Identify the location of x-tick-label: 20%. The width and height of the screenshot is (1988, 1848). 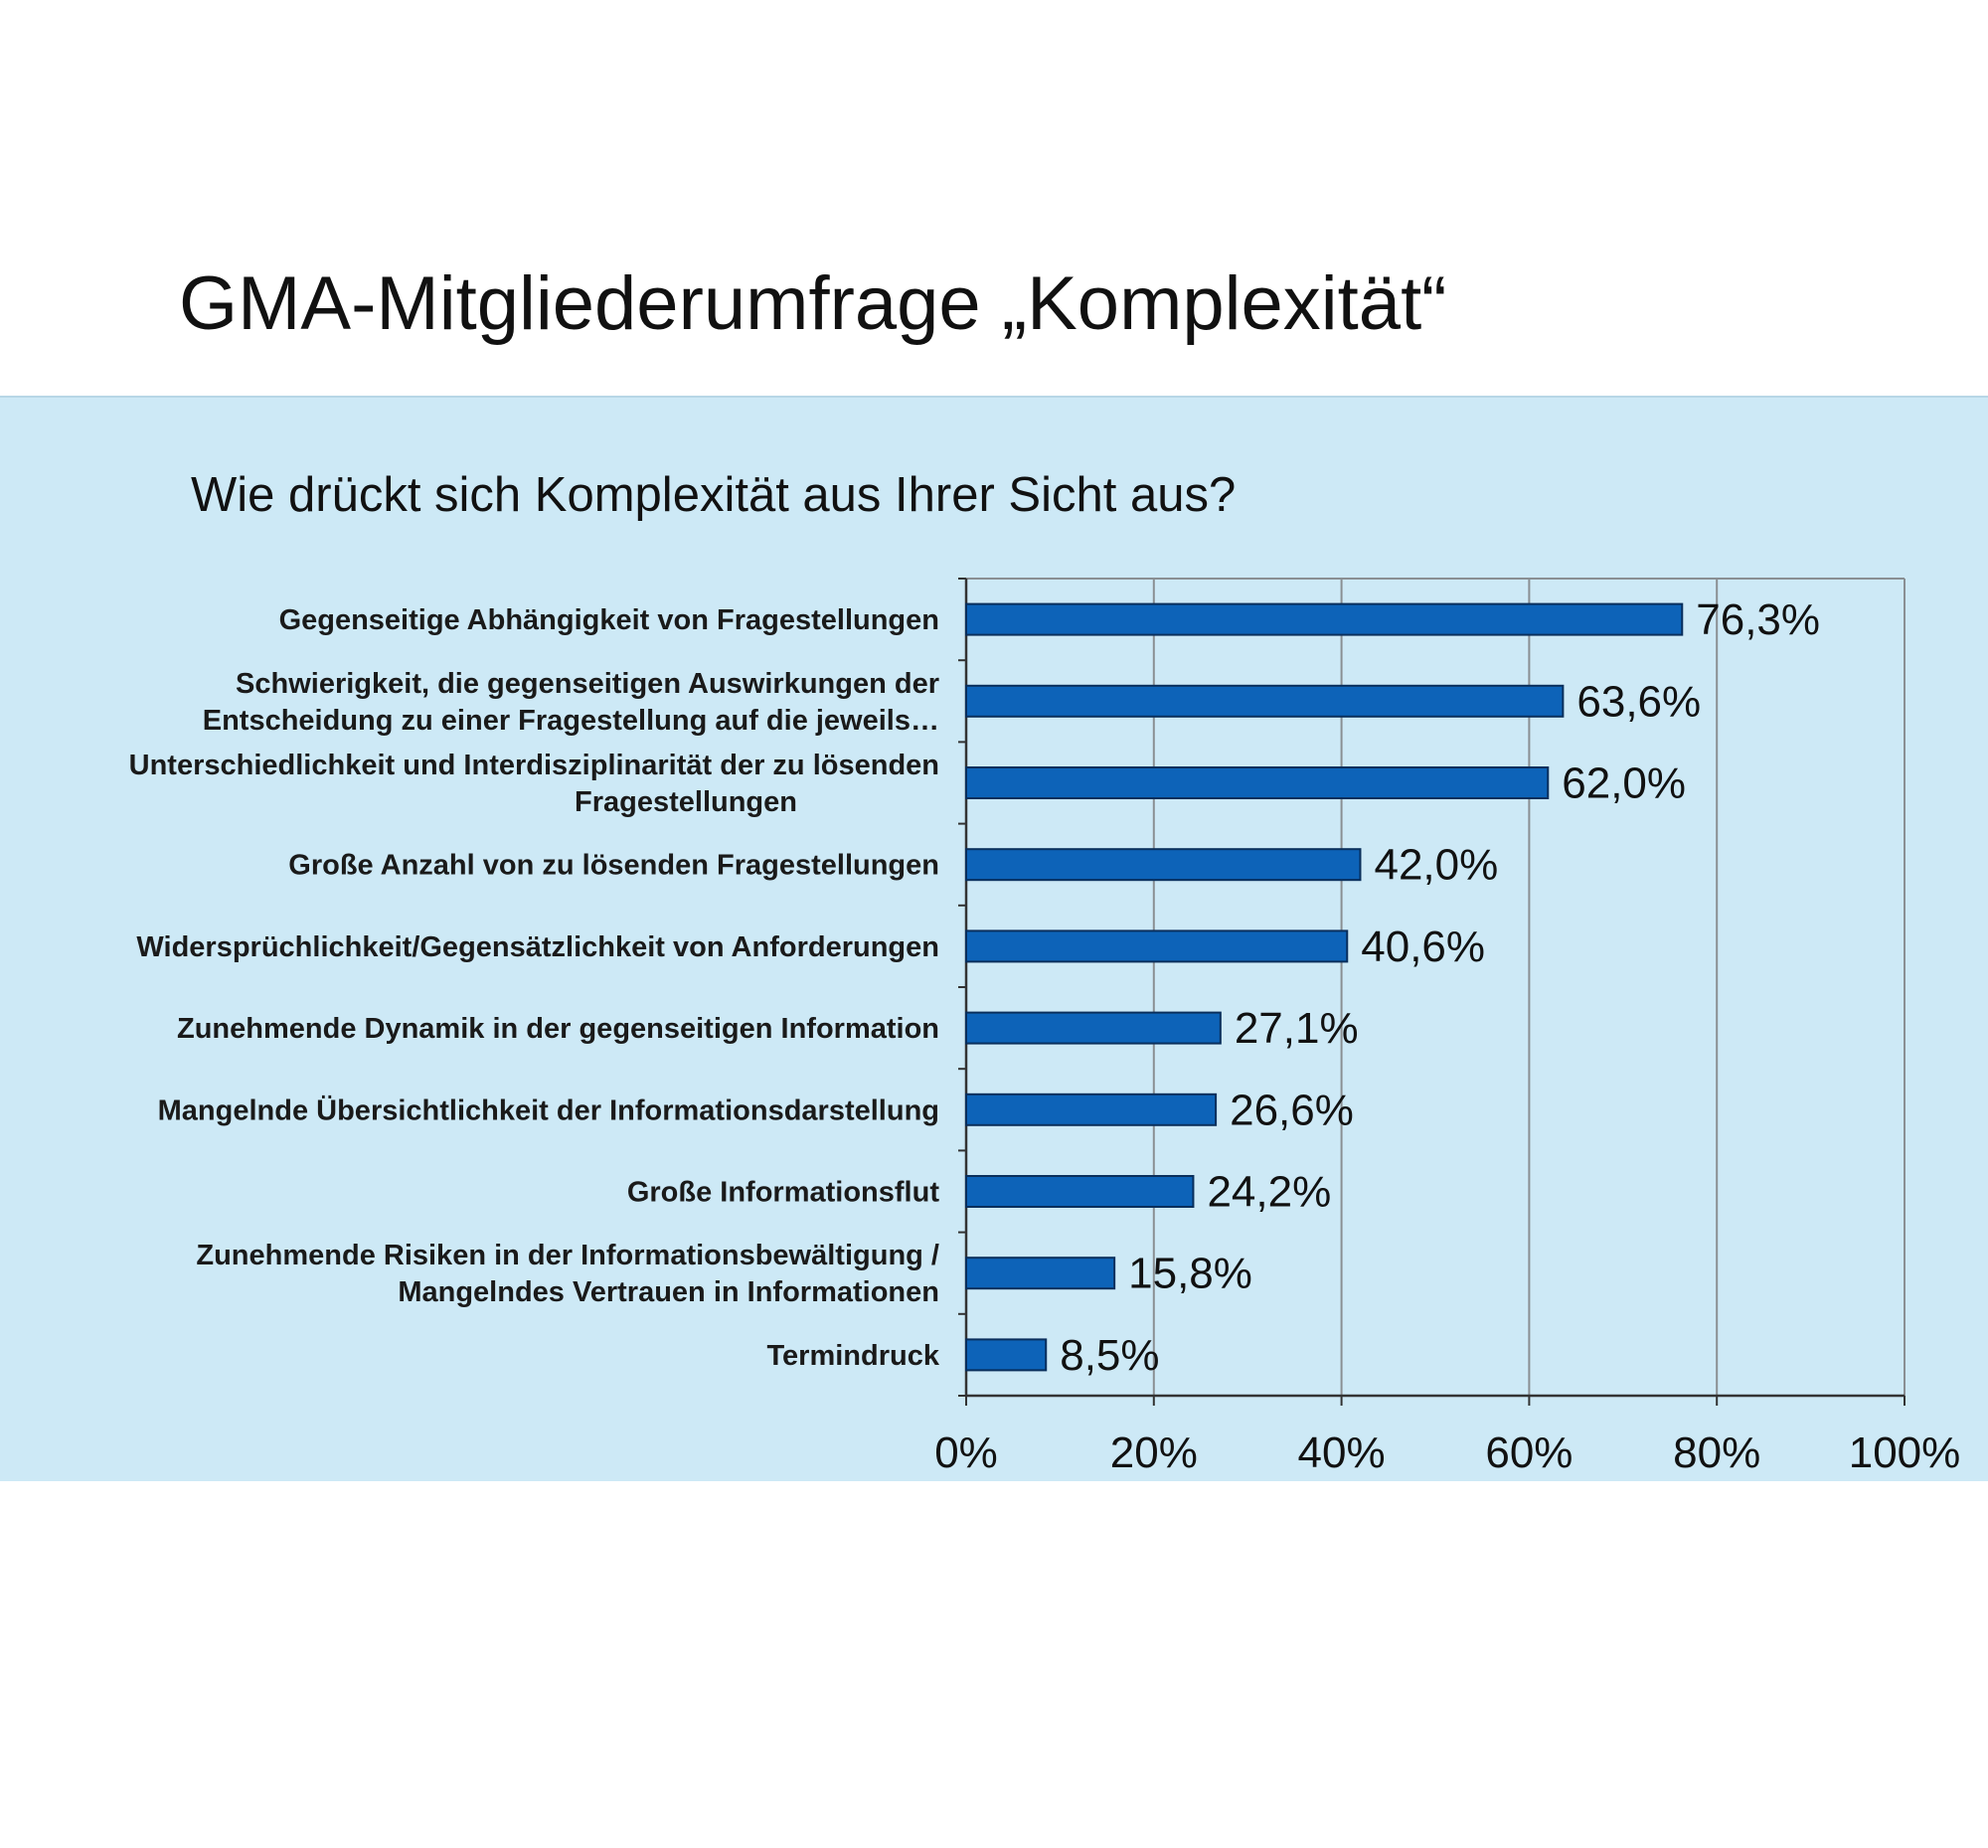
(1154, 1452).